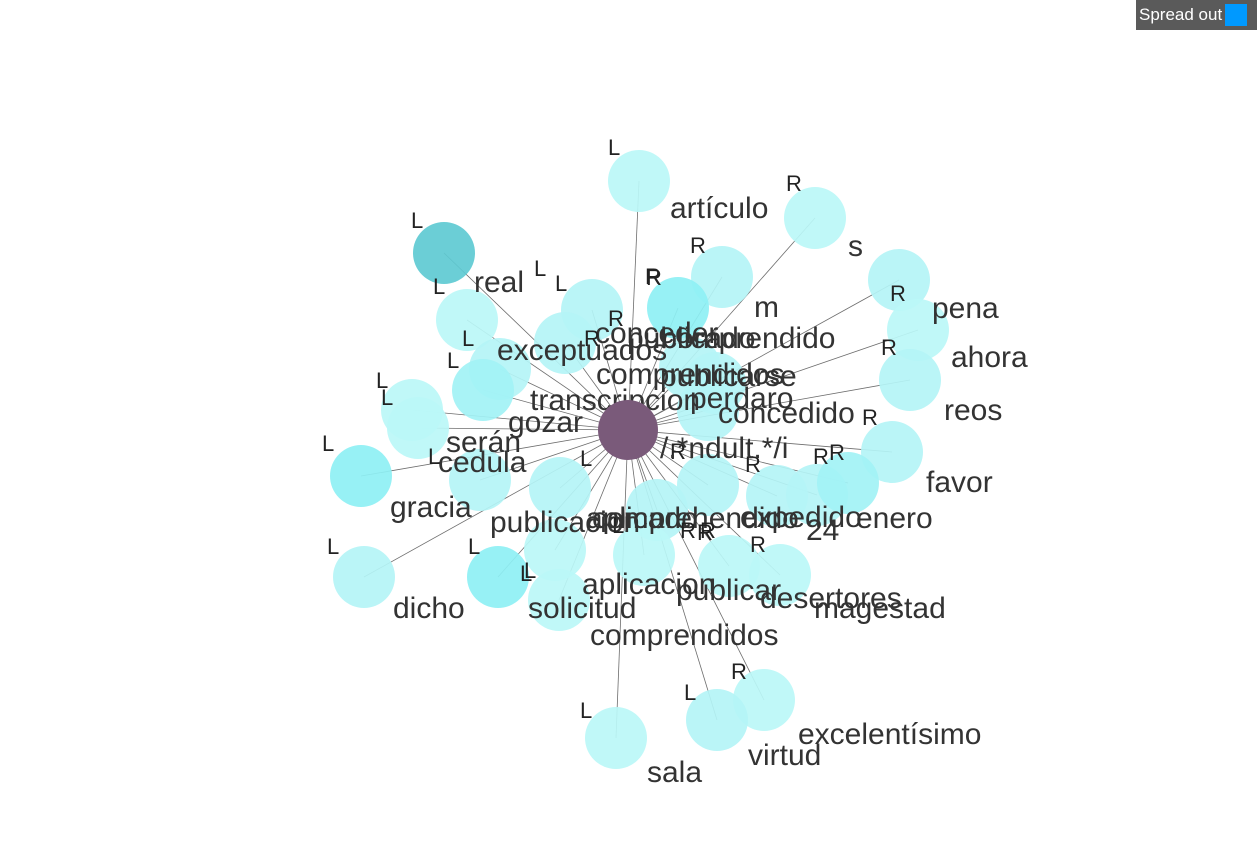 The image size is (1257, 860). Describe the element at coordinates (973, 410) in the screenshot. I see `word-label: reos` at that location.